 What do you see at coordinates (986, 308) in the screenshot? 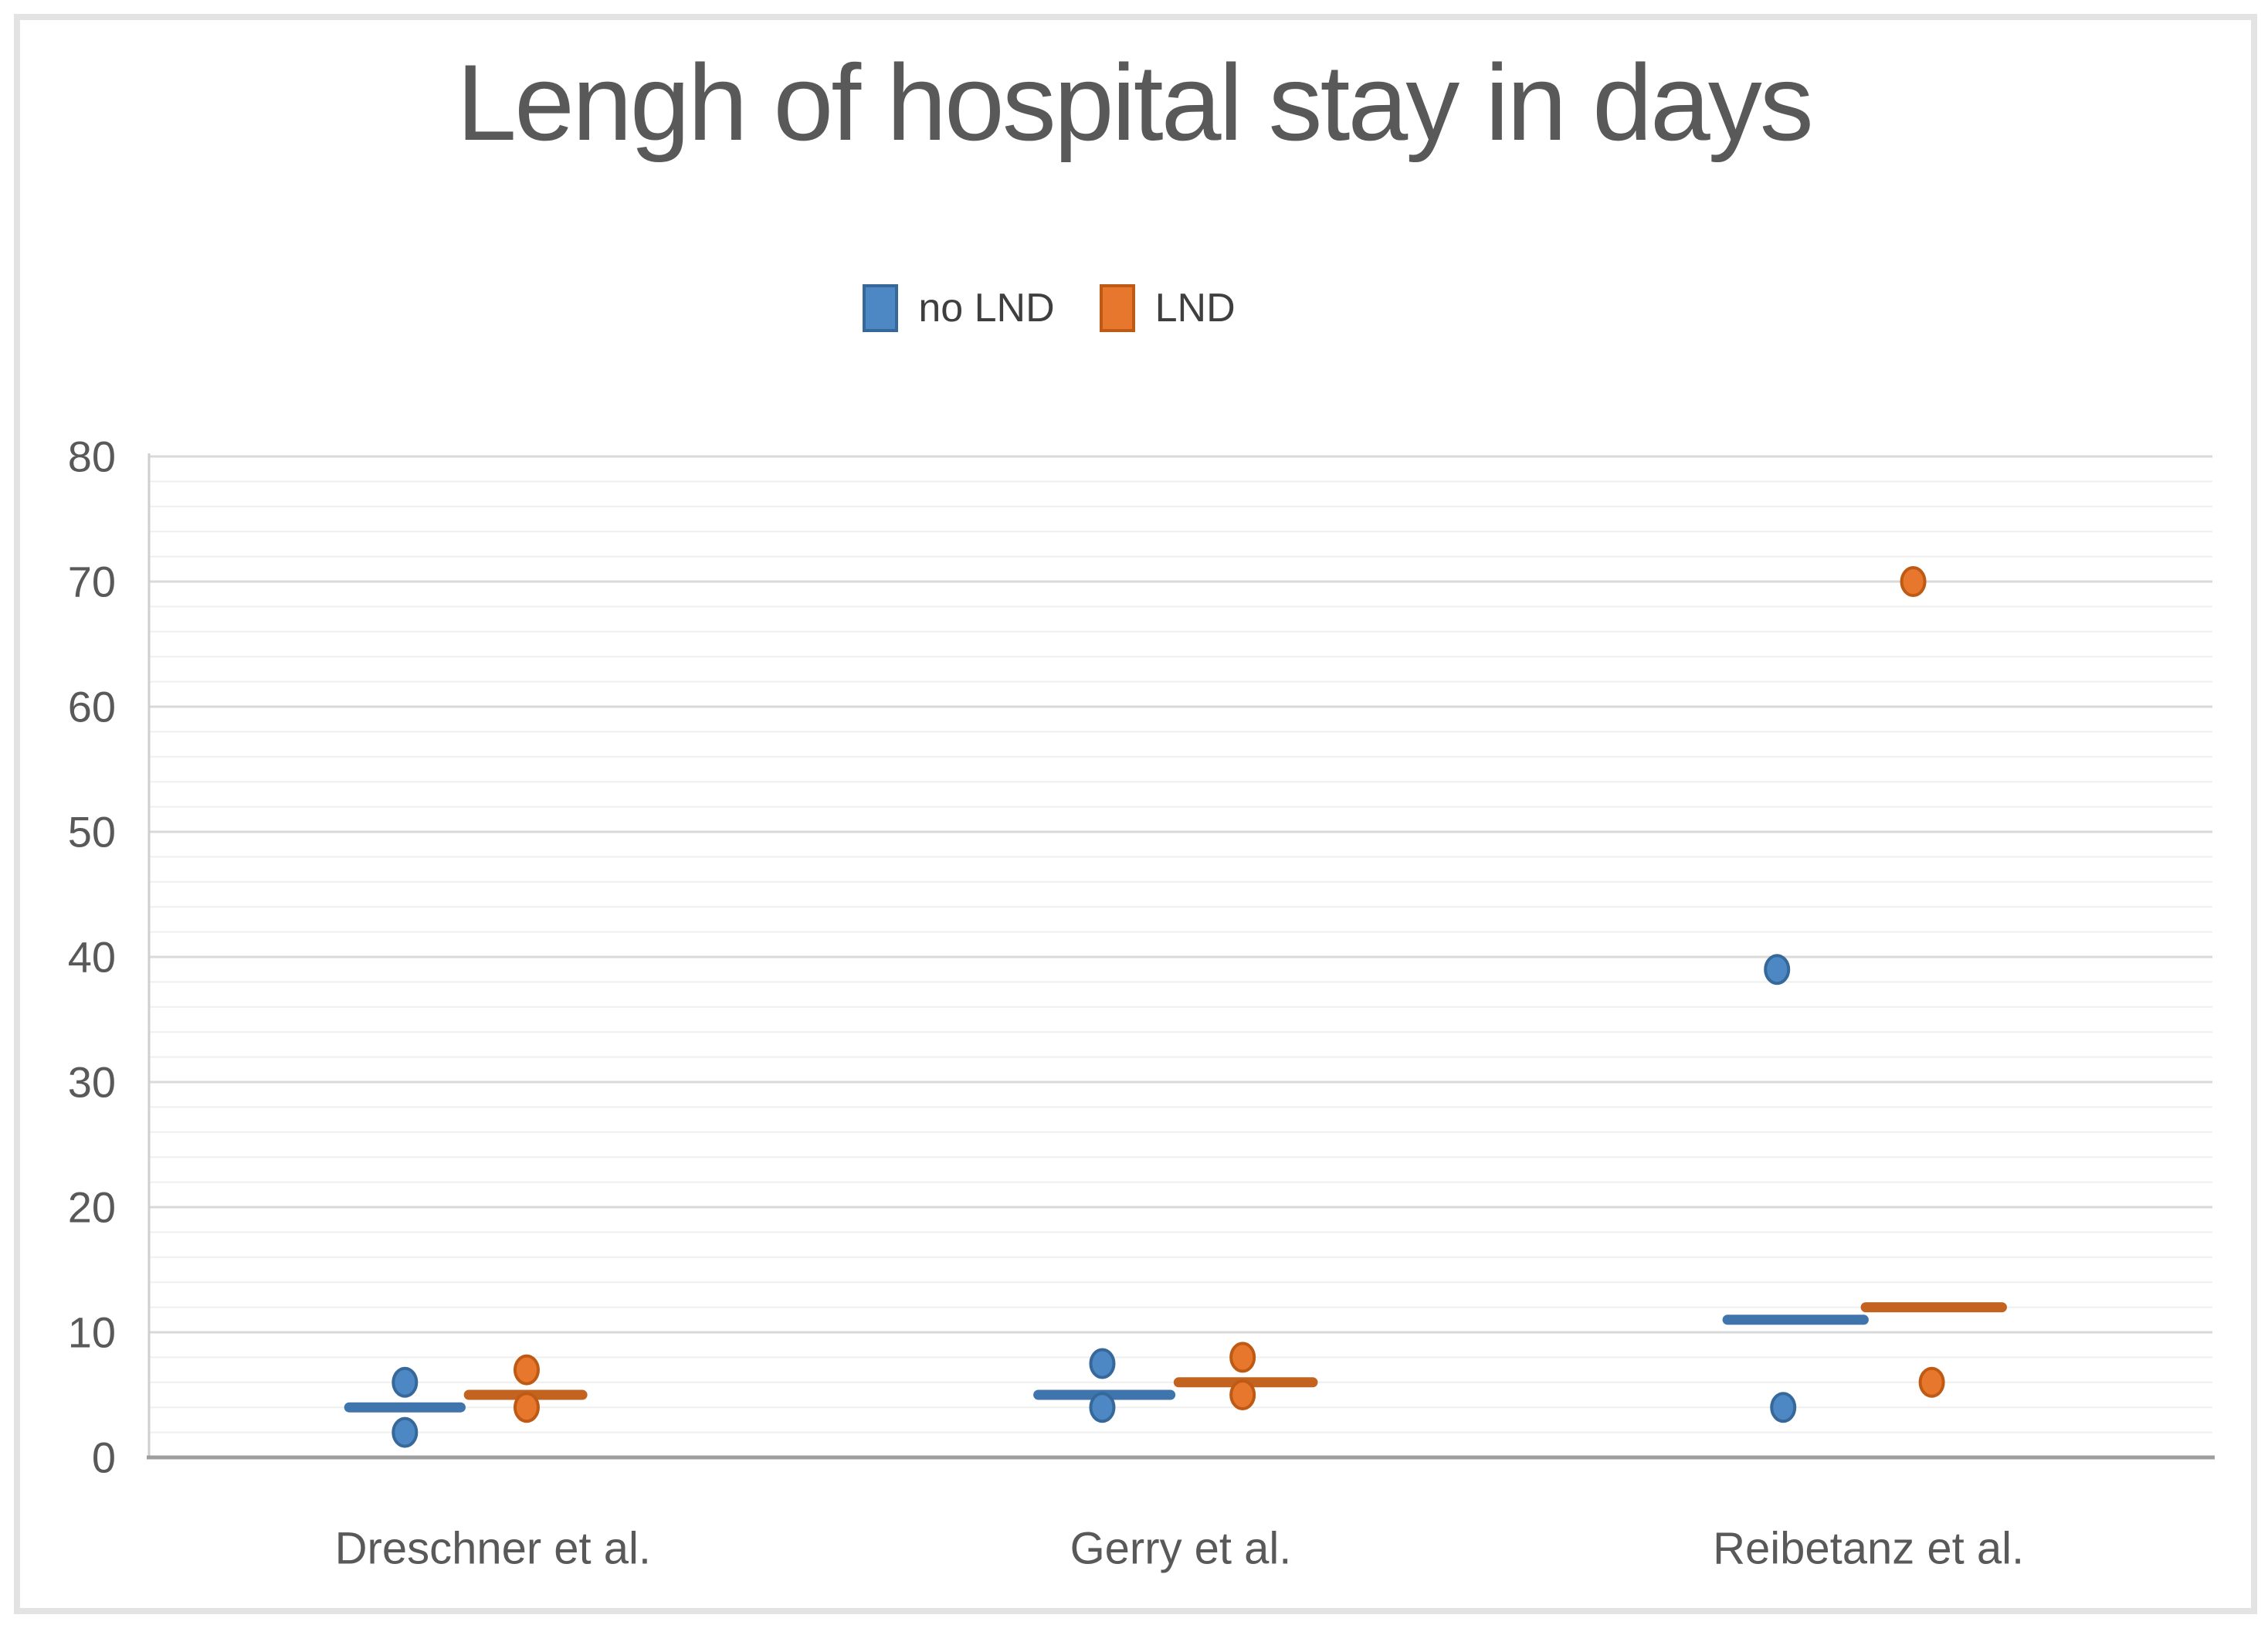
I see `legend-label-no-lnd: no LND` at bounding box center [986, 308].